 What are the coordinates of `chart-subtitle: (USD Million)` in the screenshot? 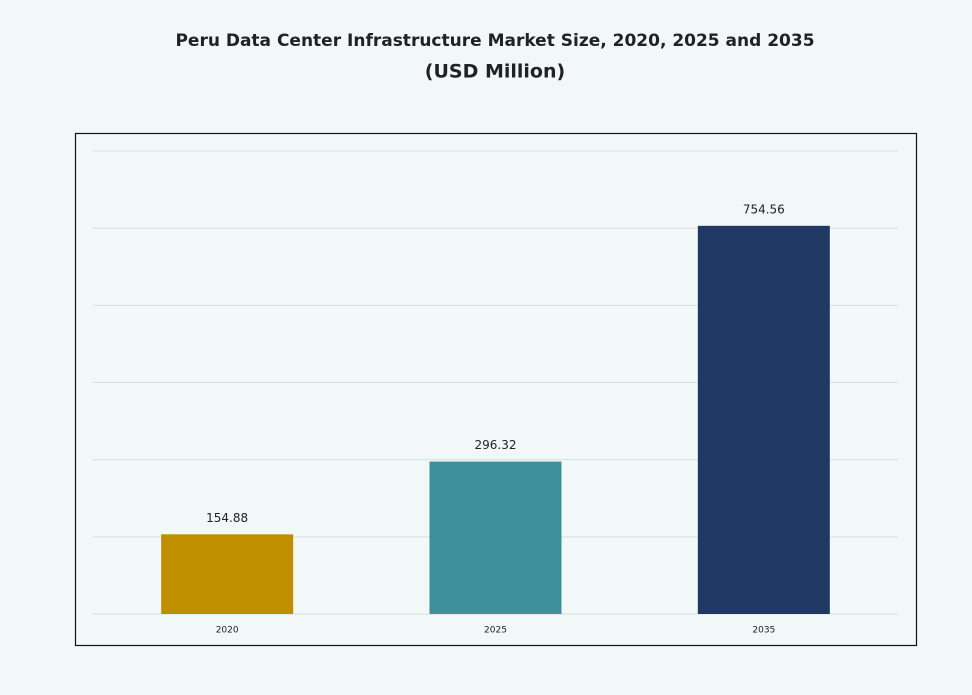 It's located at (495, 72).